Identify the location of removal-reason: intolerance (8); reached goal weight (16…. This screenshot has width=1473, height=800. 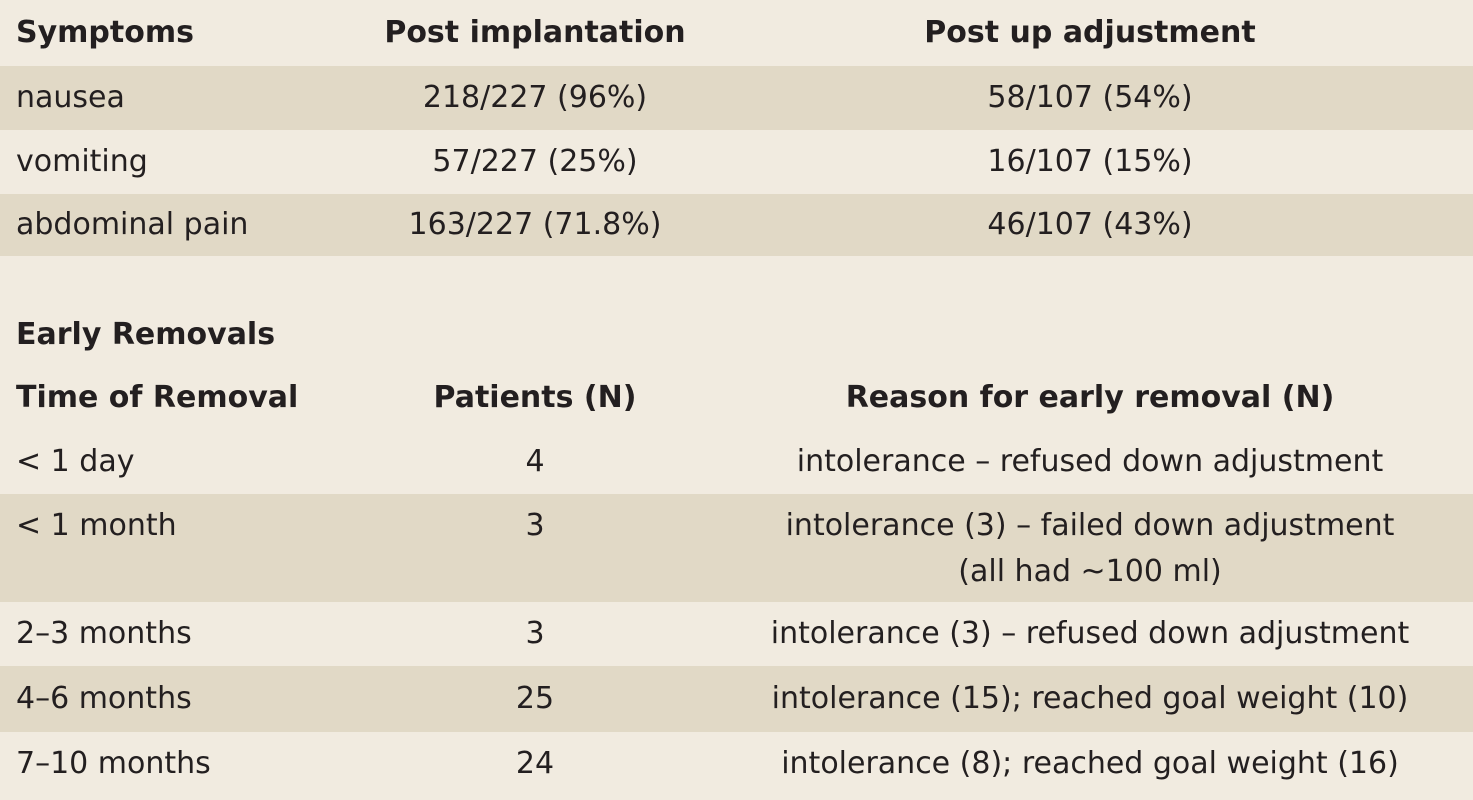
(1090, 763).